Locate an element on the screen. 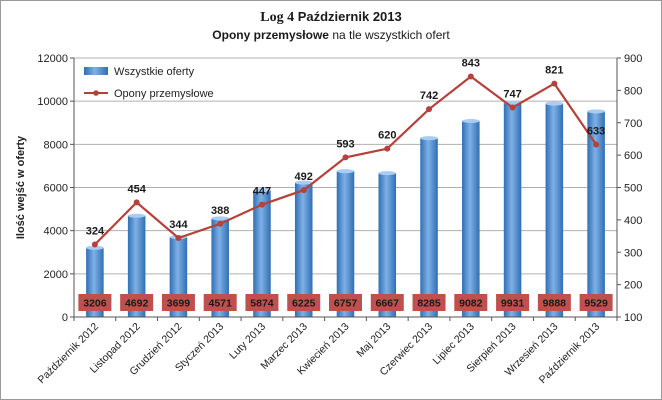 The image size is (662, 400). line-value-label: 633 is located at coordinates (596, 131).